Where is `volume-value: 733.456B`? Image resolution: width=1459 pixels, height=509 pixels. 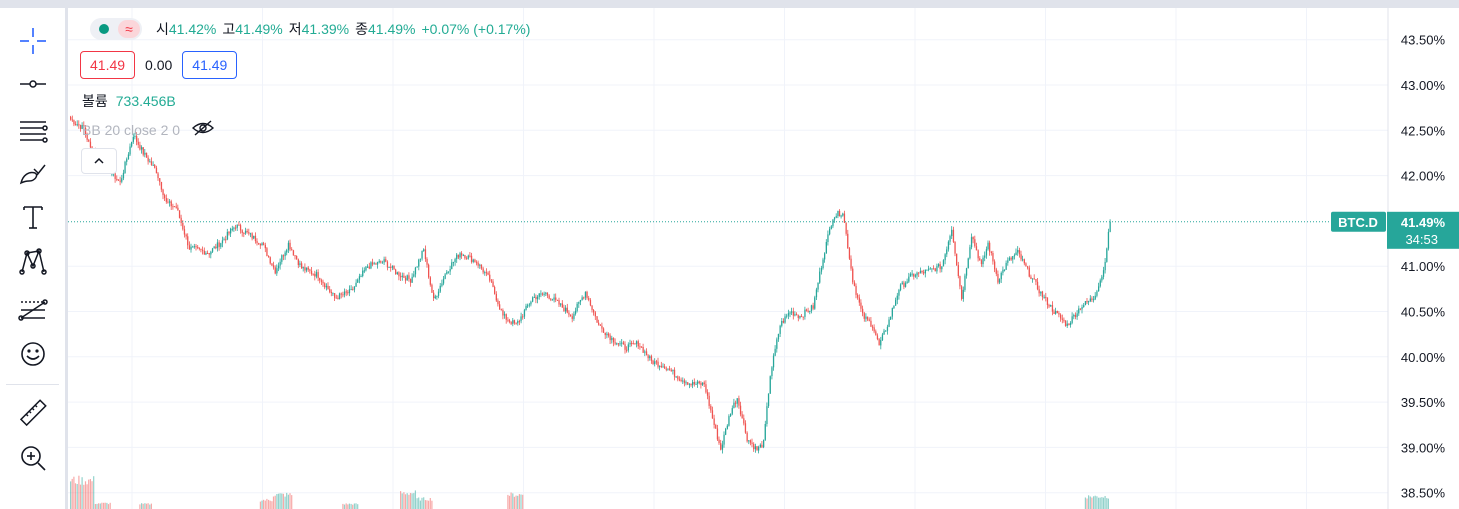 volume-value: 733.456B is located at coordinates (145, 101).